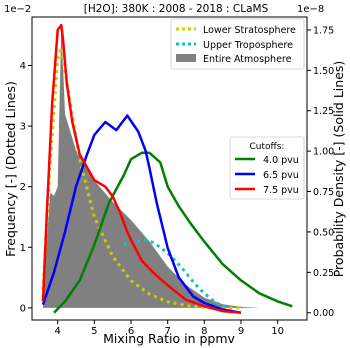 Image resolution: width=350 pixels, height=348 pixels. What do you see at coordinates (94, 331) in the screenshot?
I see `x-tick-label: 5` at bounding box center [94, 331].